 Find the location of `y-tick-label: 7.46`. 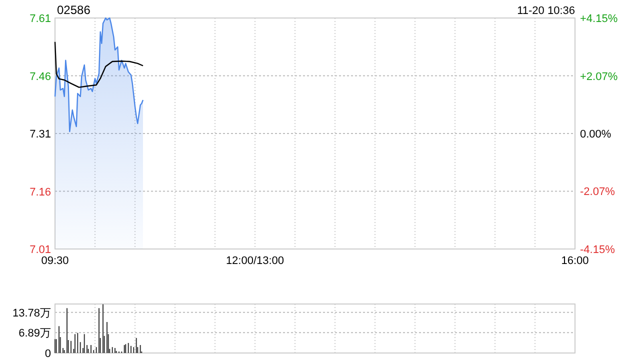

y-tick-label: 7.46 is located at coordinates (40, 76).